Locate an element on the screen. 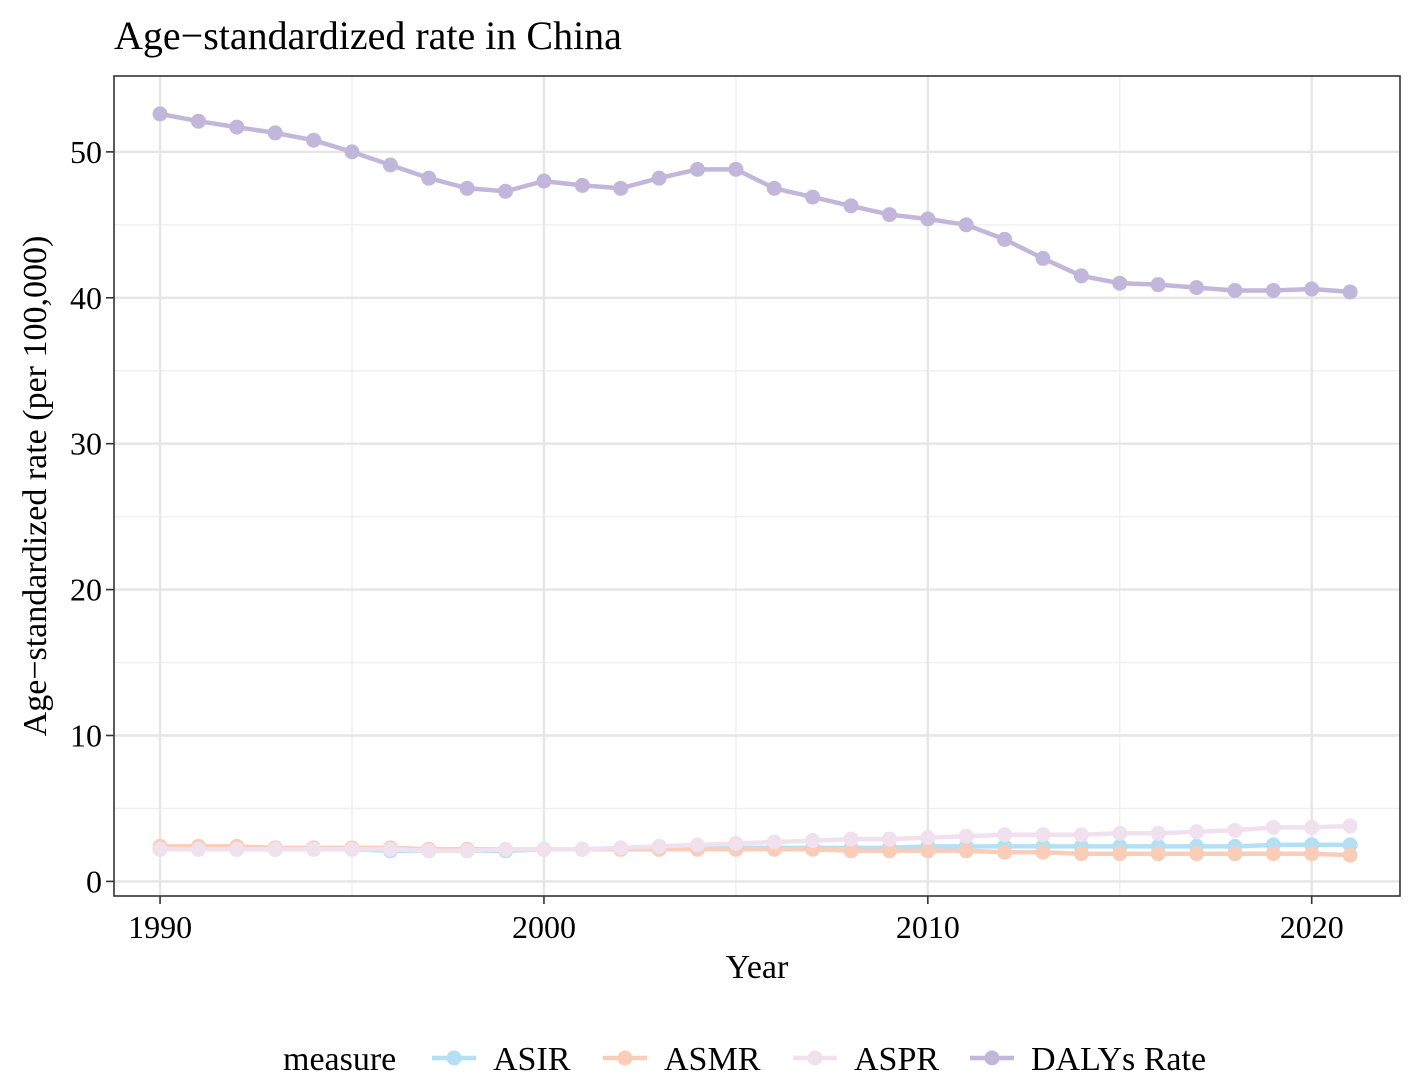 The image size is (1417, 1089). y-axis: 0 10 20 30 40 50 is located at coordinates (92, 516).